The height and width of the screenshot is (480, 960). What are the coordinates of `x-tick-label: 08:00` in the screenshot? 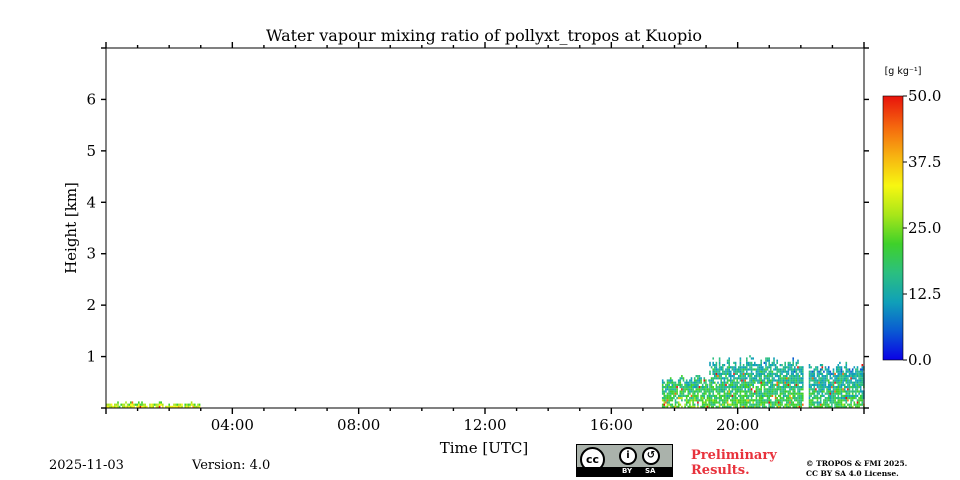 It's located at (358, 425).